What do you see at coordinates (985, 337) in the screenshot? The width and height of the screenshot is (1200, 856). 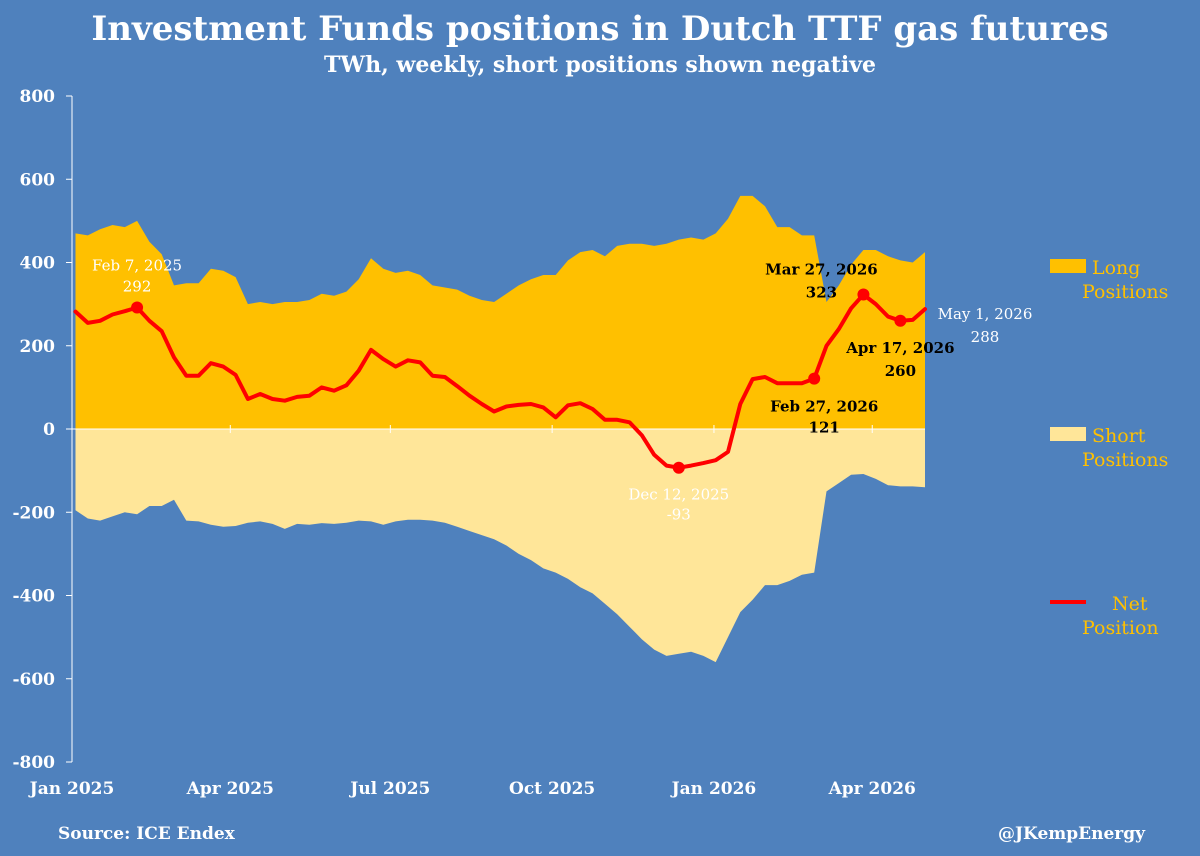 I see `annotation-value: 288` at bounding box center [985, 337].